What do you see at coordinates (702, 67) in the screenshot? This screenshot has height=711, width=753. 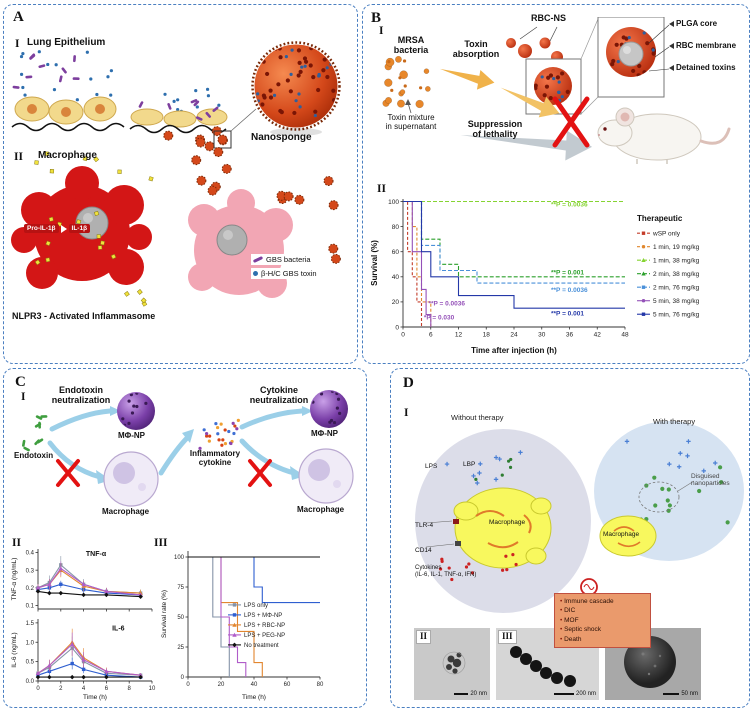 I see `detained-toxins-label-row: Detained toxins` at bounding box center [702, 67].